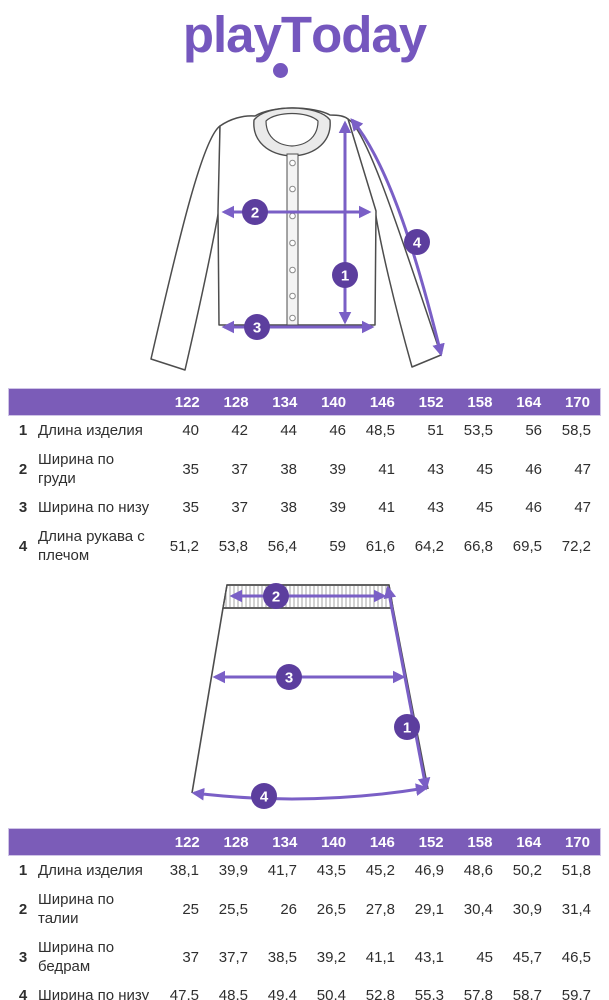 The image size is (609, 1000). What do you see at coordinates (576, 957) in the screenshot?
I see `value-cell: 46,5` at bounding box center [576, 957].